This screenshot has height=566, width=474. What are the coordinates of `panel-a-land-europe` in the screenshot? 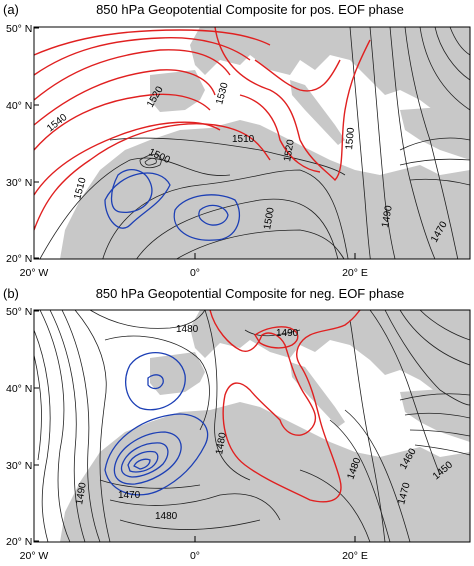 It's located at (330, 83).